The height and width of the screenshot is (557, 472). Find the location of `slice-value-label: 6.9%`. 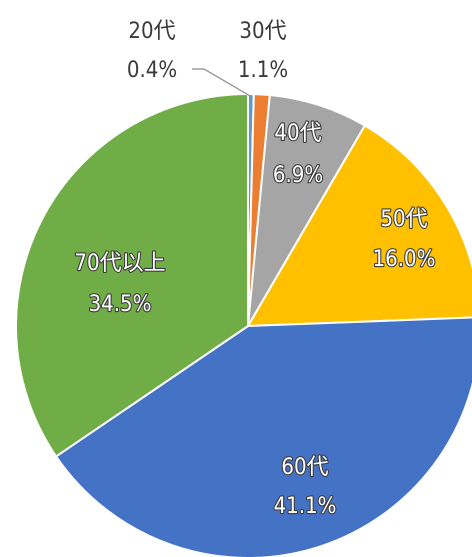

slice-value-label: 6.9% is located at coordinates (298, 175).